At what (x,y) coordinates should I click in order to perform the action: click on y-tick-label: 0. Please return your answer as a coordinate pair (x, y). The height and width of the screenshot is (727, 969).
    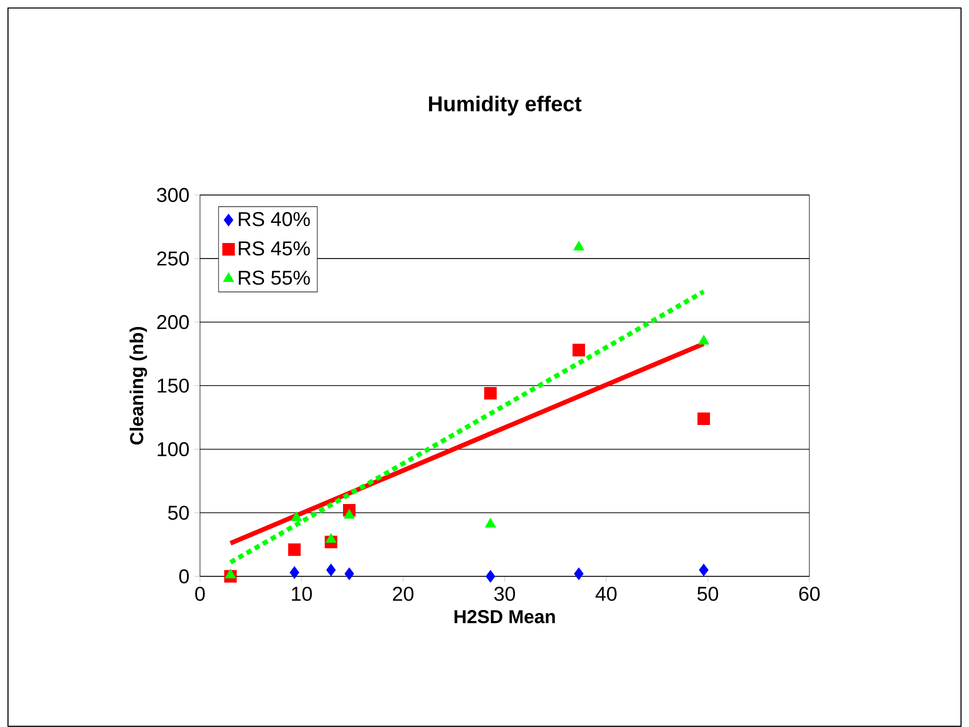
    Looking at the image, I should click on (184, 576).